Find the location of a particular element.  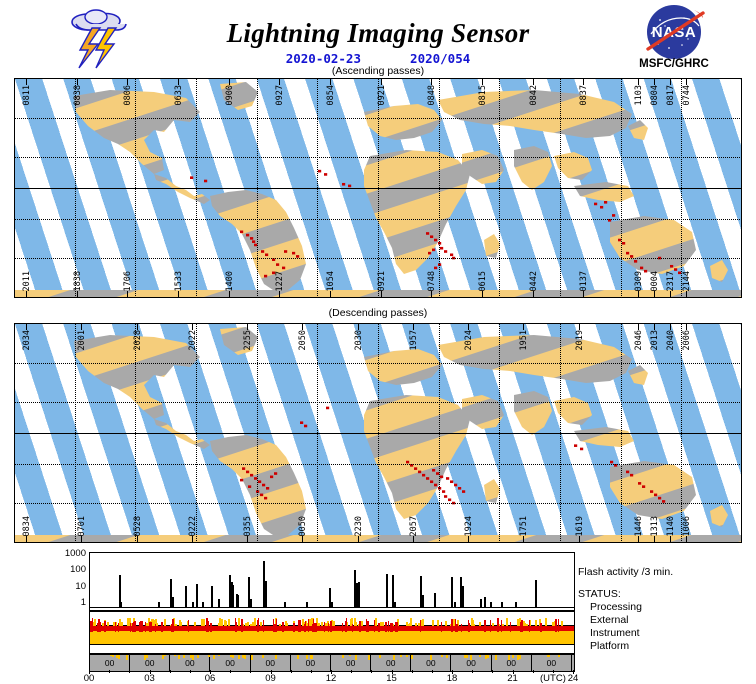

time-tick-label: 1751 is located at coordinates (524, 525).